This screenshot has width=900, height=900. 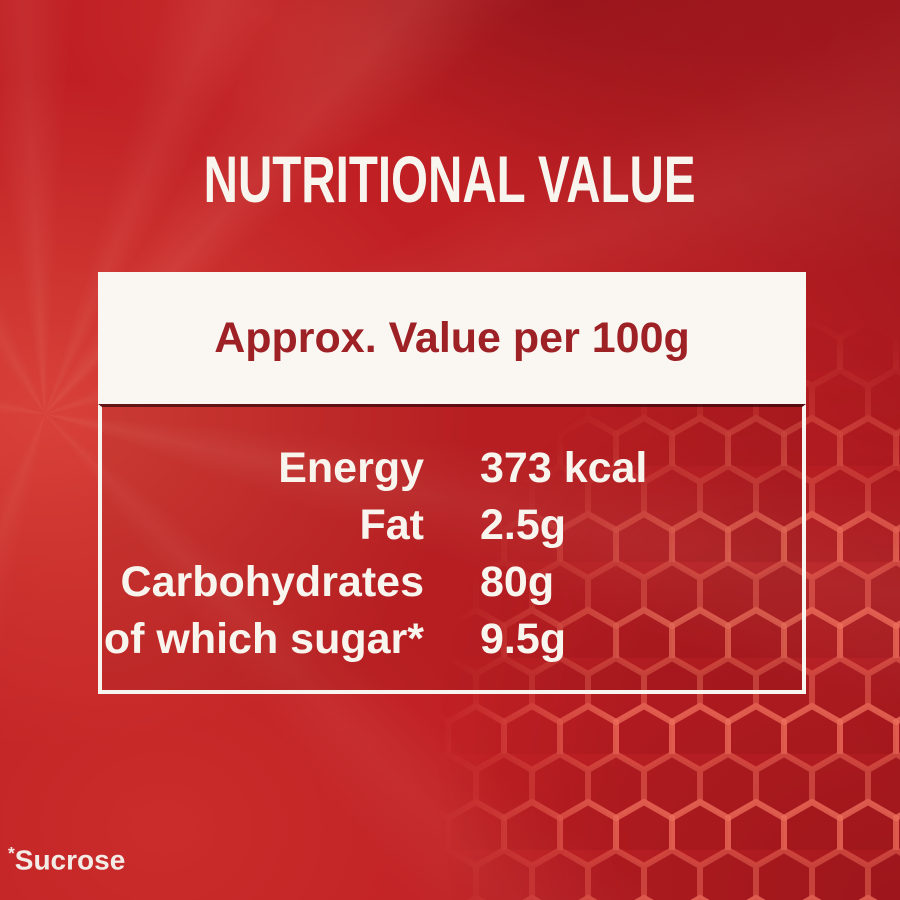 I want to click on footnote-text: Sucrose, so click(x=70, y=860).